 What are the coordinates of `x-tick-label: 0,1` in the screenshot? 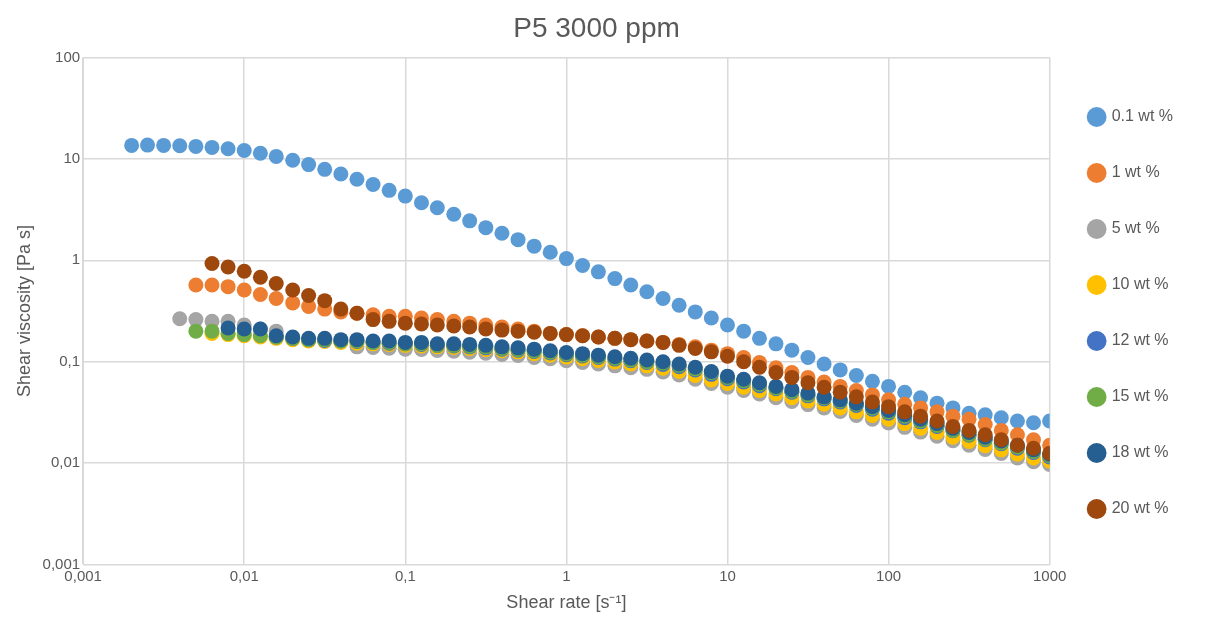 It's located at (405, 575).